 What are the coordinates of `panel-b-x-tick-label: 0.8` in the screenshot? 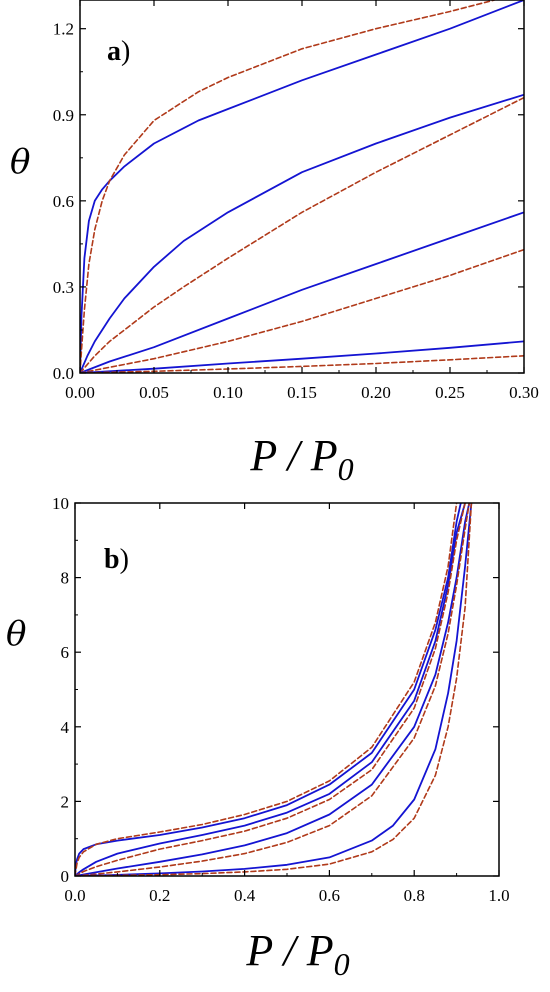 It's located at (414, 895).